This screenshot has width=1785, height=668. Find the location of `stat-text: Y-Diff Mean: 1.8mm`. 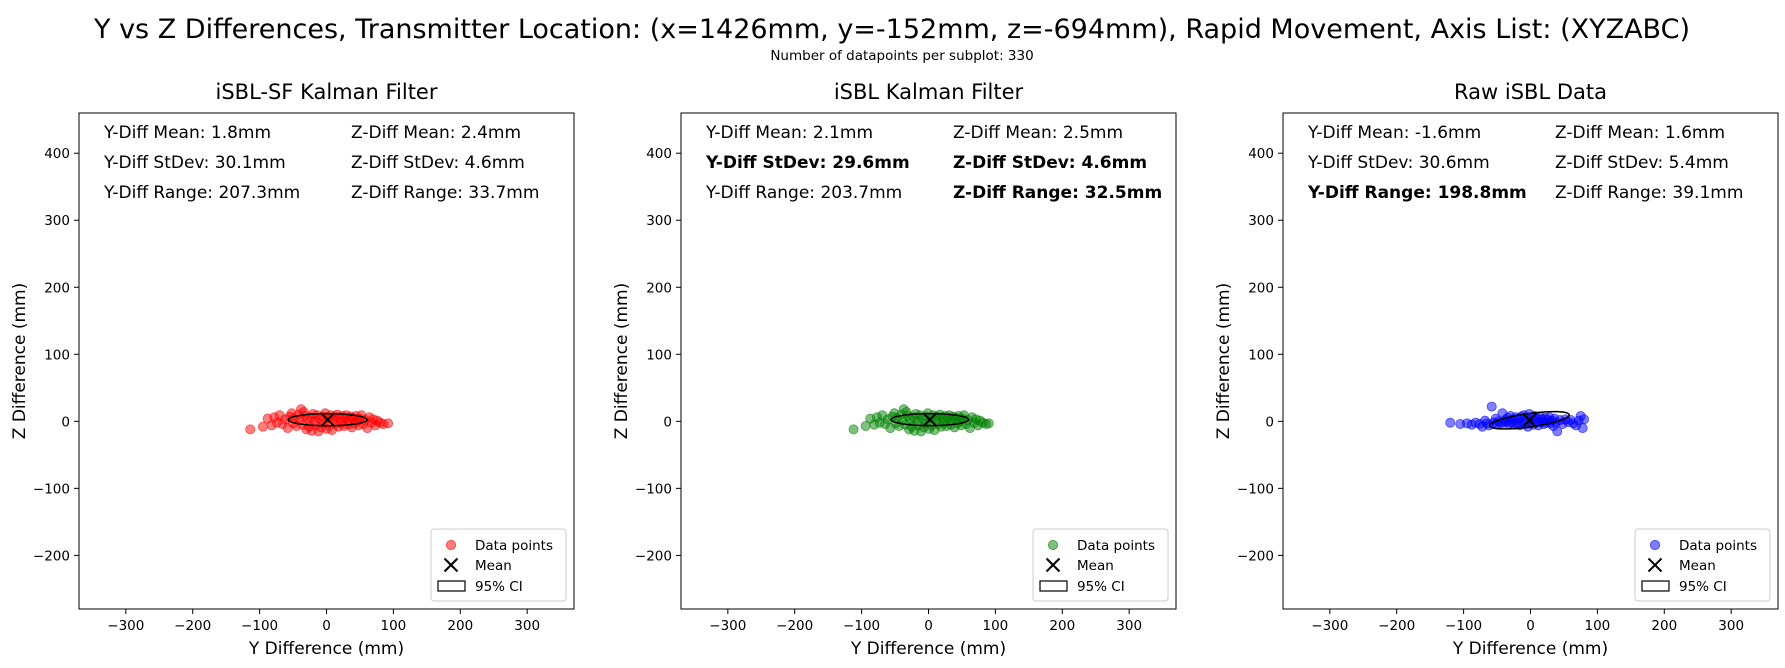

stat-text: Y-Diff Mean: 1.8mm is located at coordinates (187, 133).